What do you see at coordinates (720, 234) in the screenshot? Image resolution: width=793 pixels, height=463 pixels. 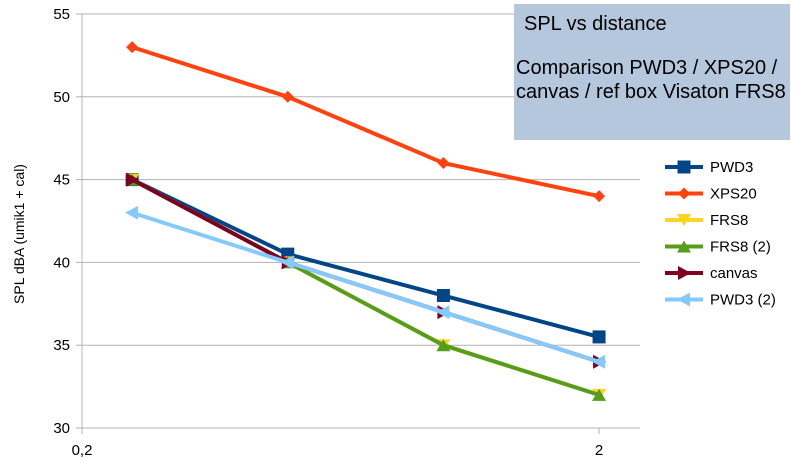 I see `legend: PWD3 XPS20 FRS8 FRS8 (2) canvas PWD3 (2)` at bounding box center [720, 234].